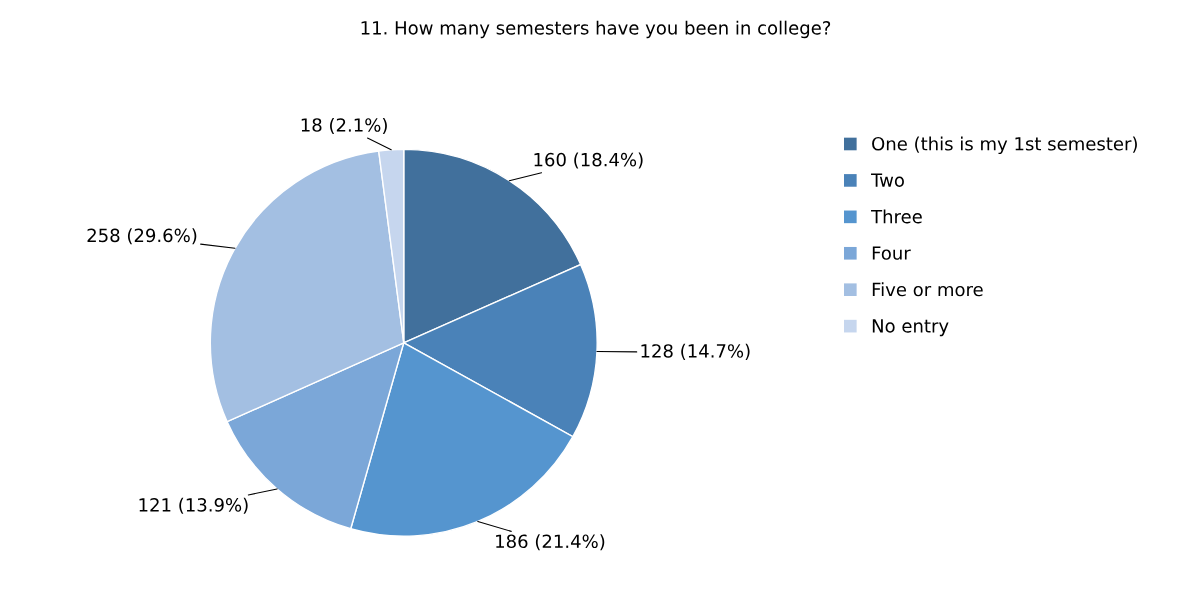 This screenshot has width=1191, height=591. I want to click on legend-label: Three, so click(896, 216).